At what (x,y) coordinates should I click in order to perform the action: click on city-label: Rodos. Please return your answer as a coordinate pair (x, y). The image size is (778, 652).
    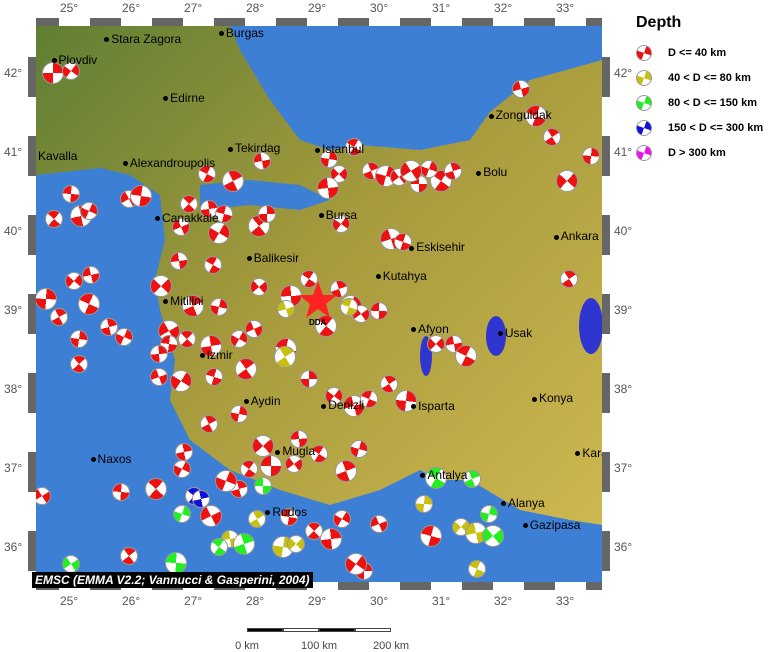
    Looking at the image, I should click on (286, 512).